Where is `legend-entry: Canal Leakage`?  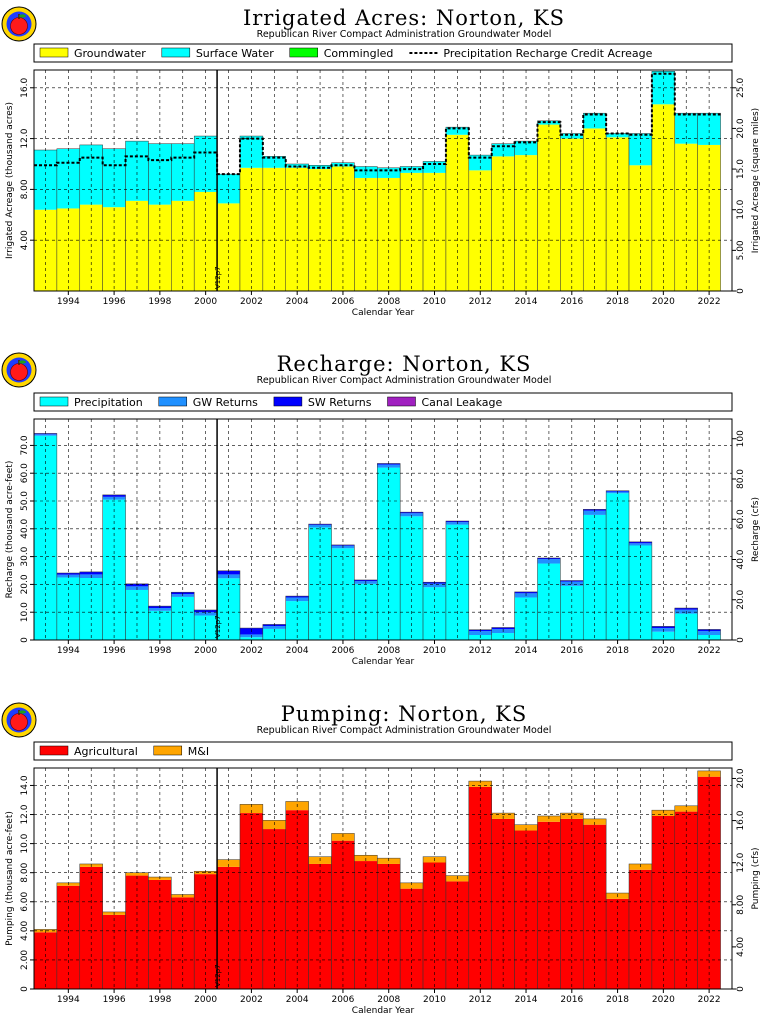 legend-entry: Canal Leakage is located at coordinates (462, 402).